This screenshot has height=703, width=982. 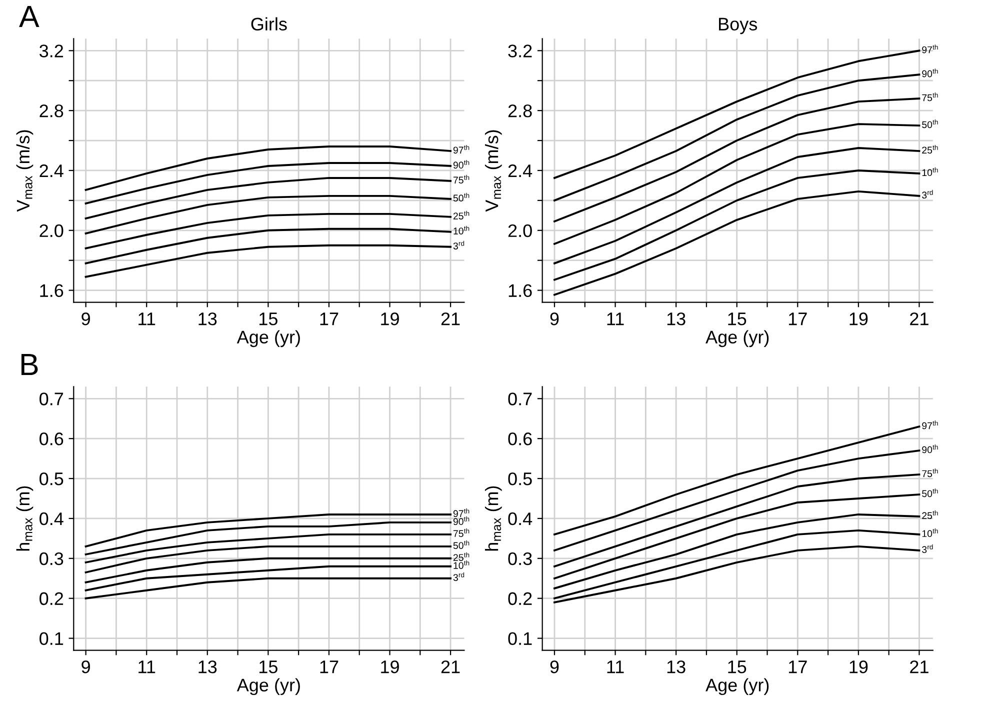 I want to click on text: A, so click(x=29, y=17).